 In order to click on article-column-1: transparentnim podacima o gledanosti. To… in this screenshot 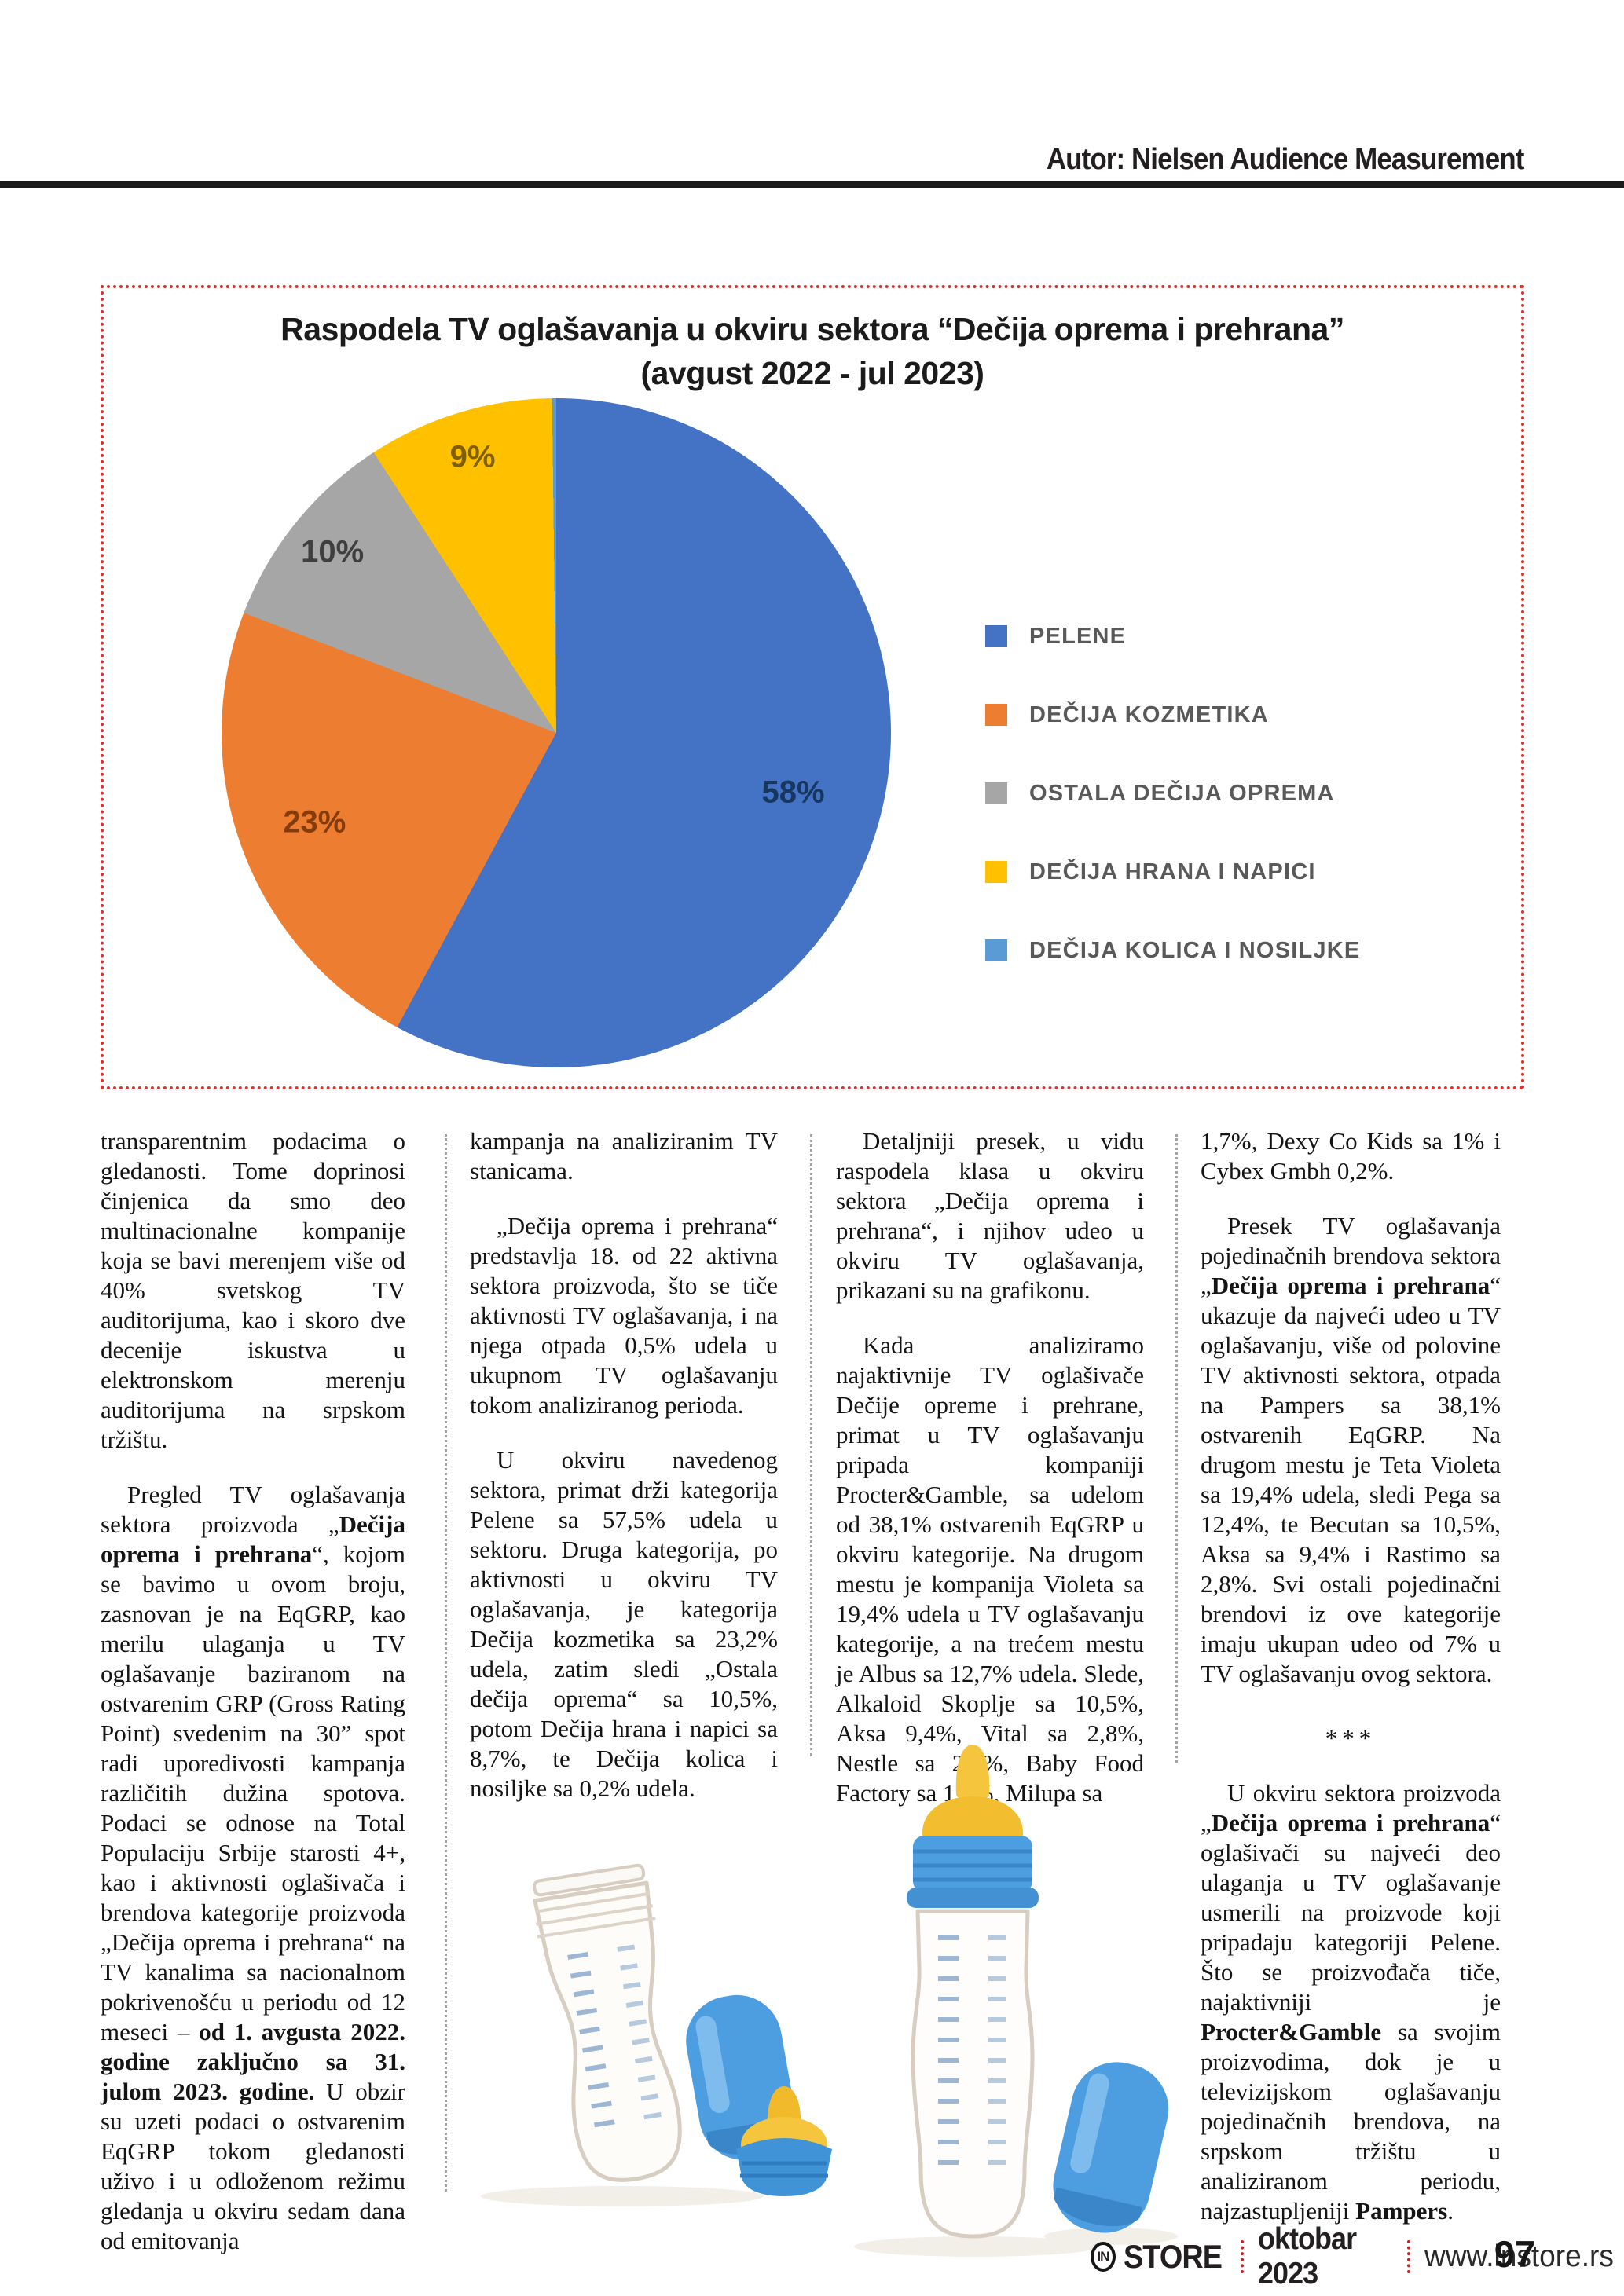, I will do `click(253, 1691)`.